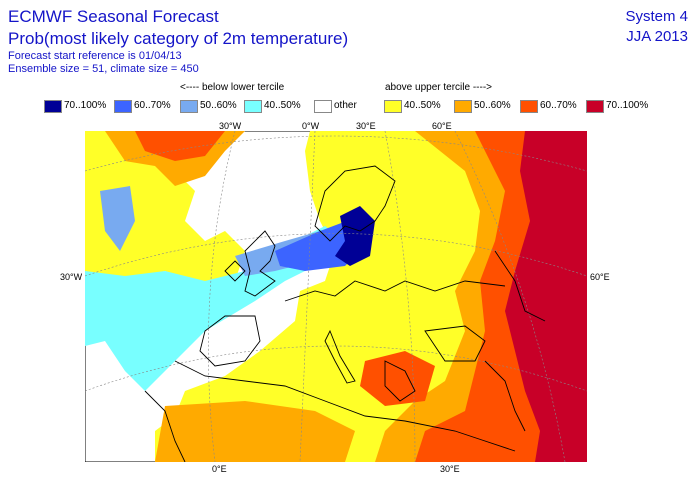 The height and width of the screenshot is (480, 697). I want to click on axis-label-bottom: 0°E, so click(219, 469).